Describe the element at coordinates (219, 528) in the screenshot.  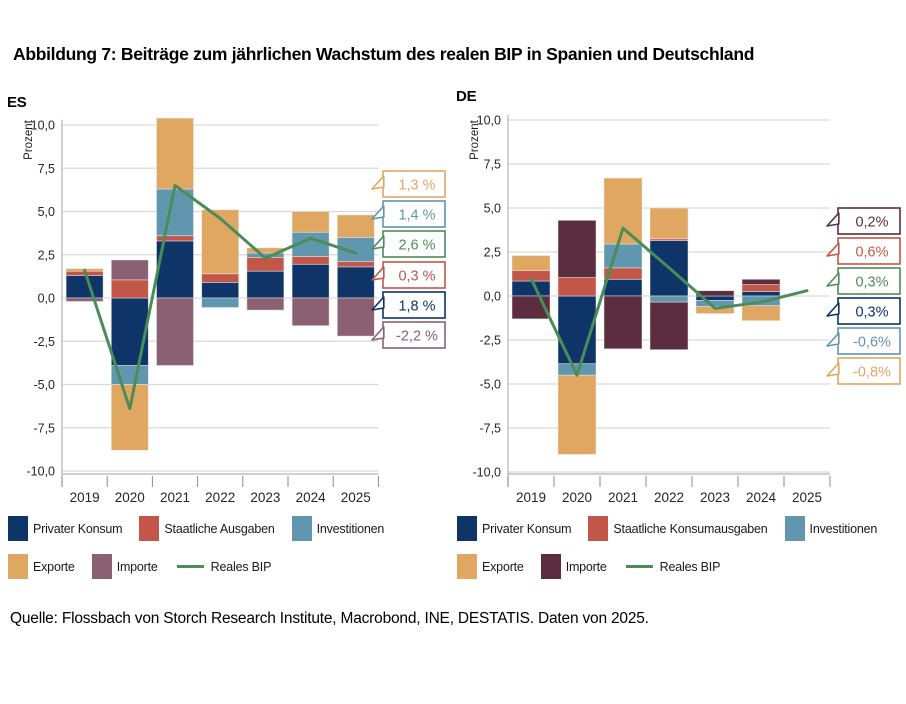
I see `legend-label: Staatliche Ausgaben` at that location.